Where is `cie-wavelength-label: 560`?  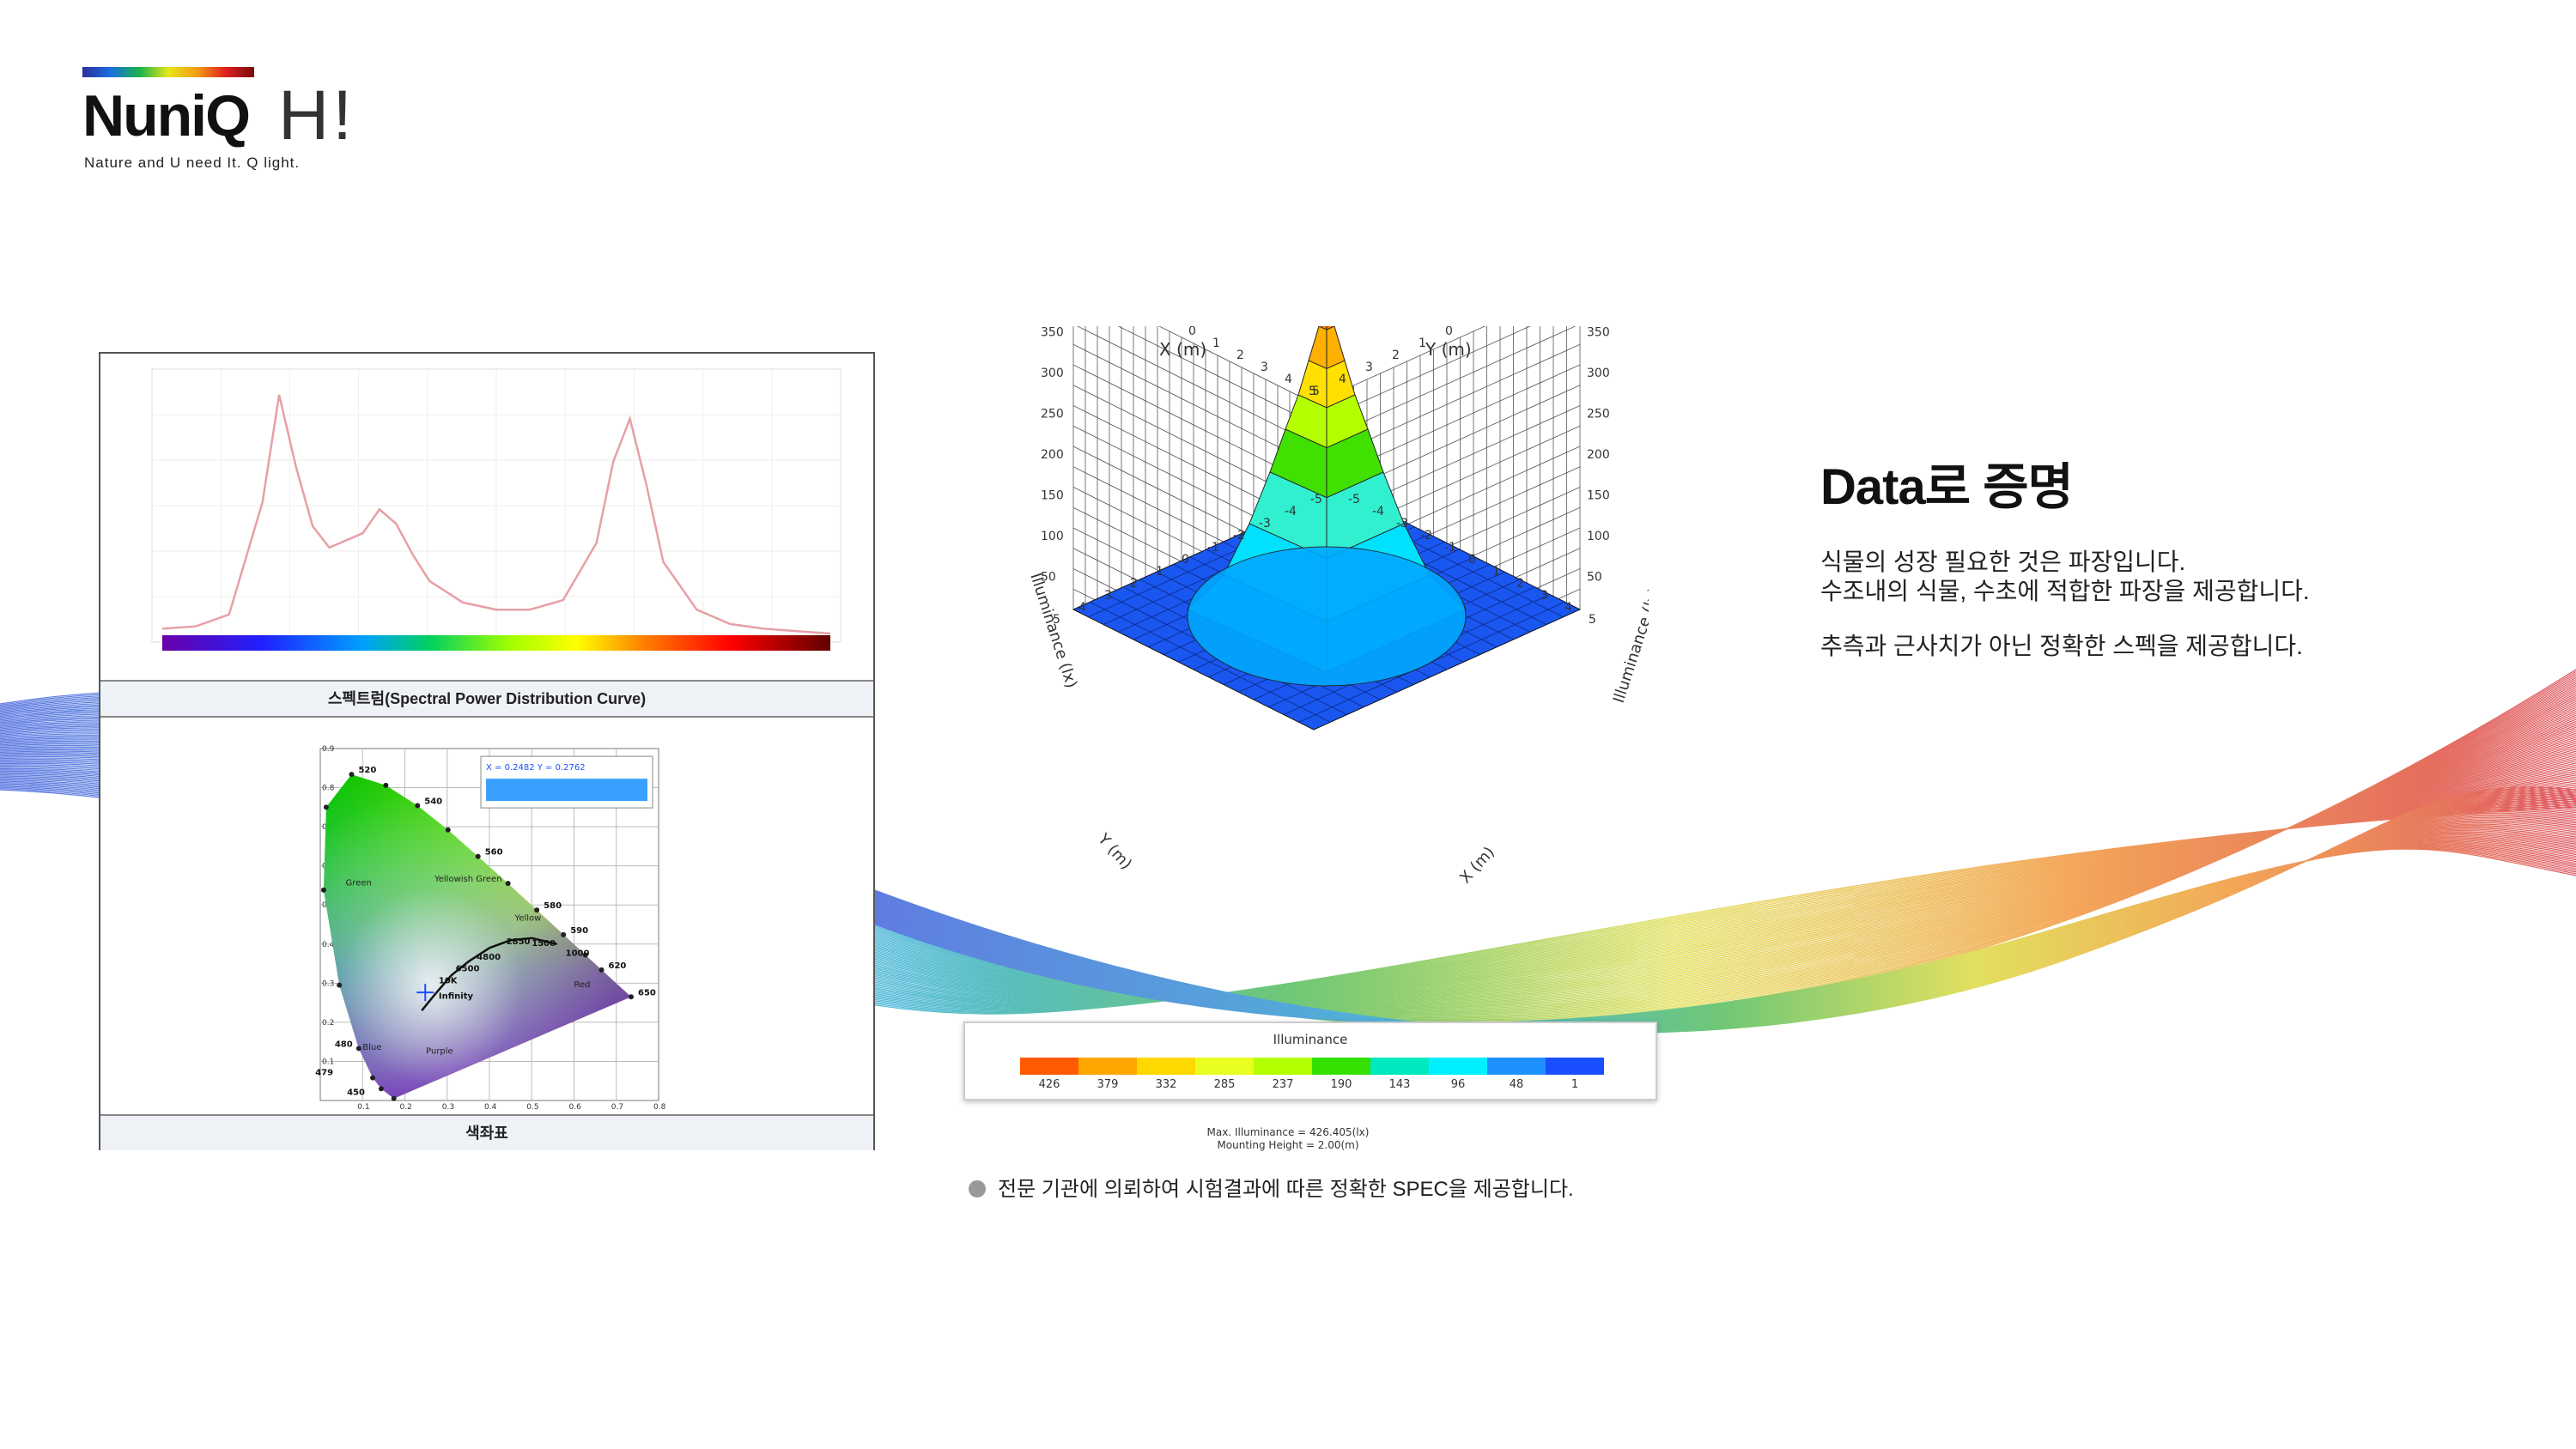 cie-wavelength-label: 560 is located at coordinates (494, 853).